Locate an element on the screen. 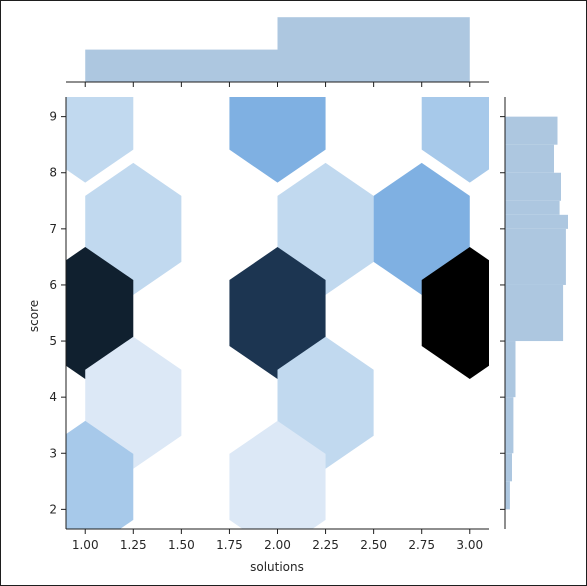  y-axis-label: score is located at coordinates (34, 316).